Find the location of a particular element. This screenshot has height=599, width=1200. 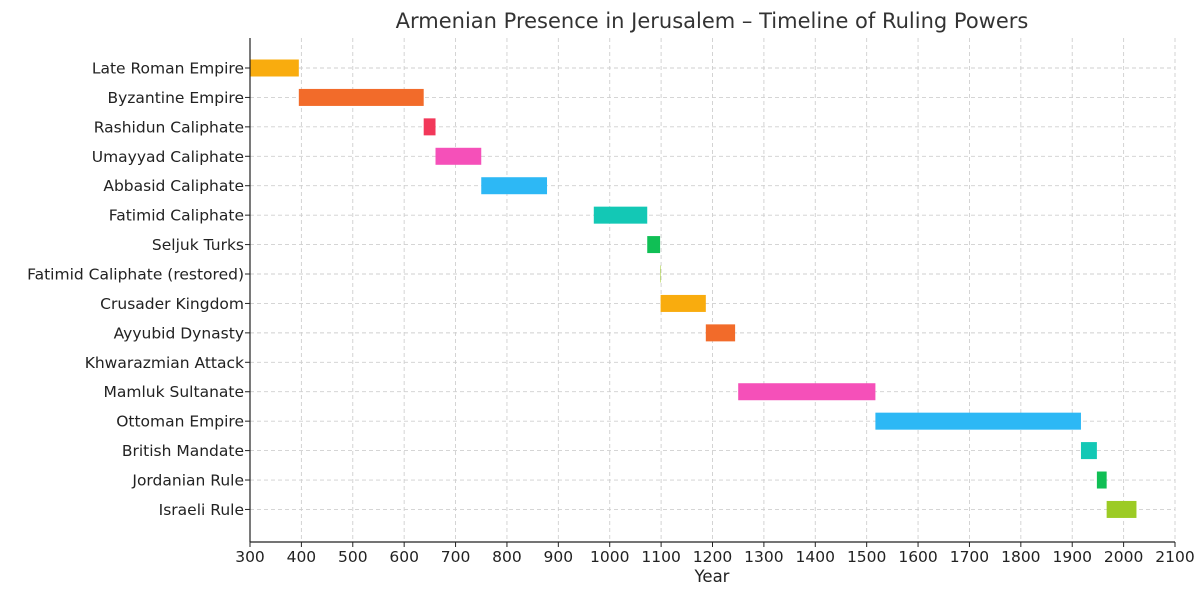

x-tick-label: 1000 is located at coordinates (609, 557).